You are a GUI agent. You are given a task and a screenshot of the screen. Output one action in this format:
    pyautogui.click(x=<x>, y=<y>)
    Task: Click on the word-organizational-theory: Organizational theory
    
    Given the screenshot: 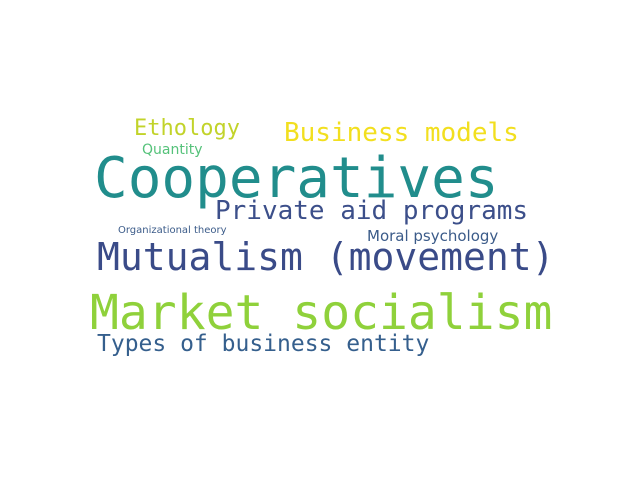 What is the action you would take?
    pyautogui.click(x=172, y=230)
    